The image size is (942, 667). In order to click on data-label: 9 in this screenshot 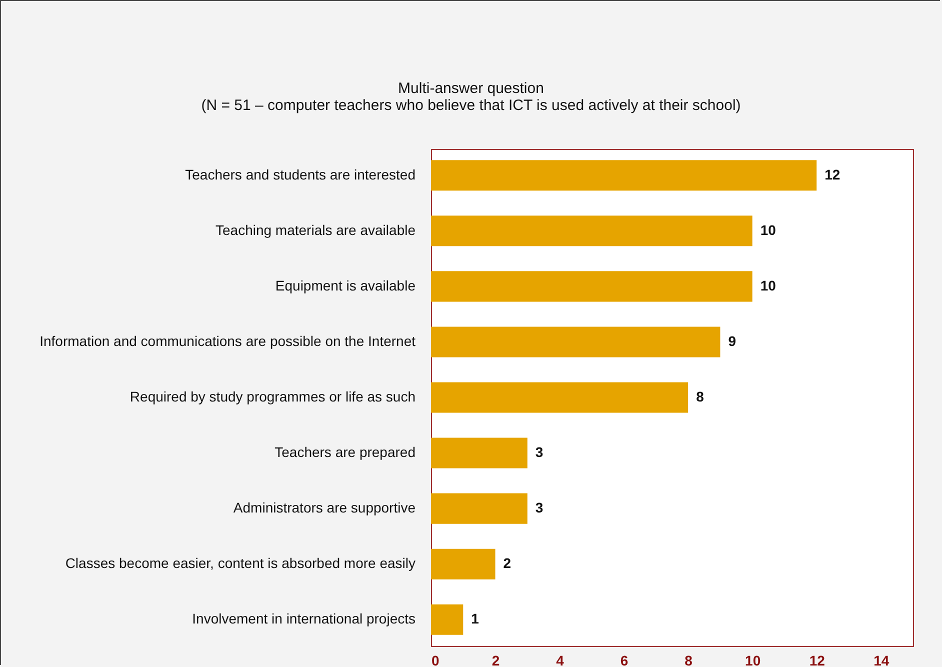, I will do `click(732, 340)`.